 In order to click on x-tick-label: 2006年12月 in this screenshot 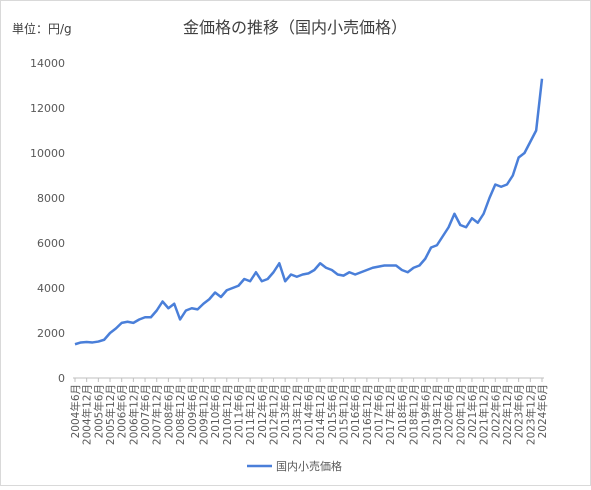, I will do `click(133, 414)`.